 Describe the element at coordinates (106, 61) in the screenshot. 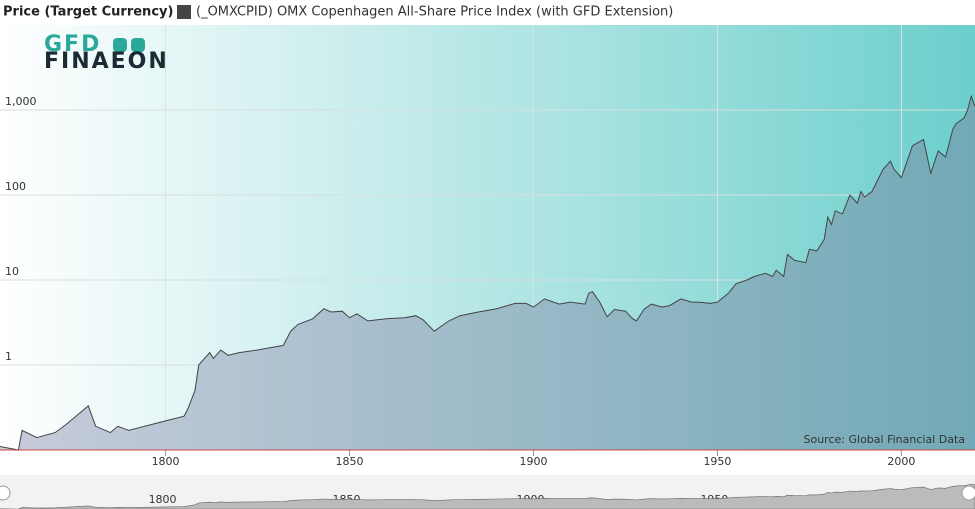

I see `logo: FINAEON` at that location.